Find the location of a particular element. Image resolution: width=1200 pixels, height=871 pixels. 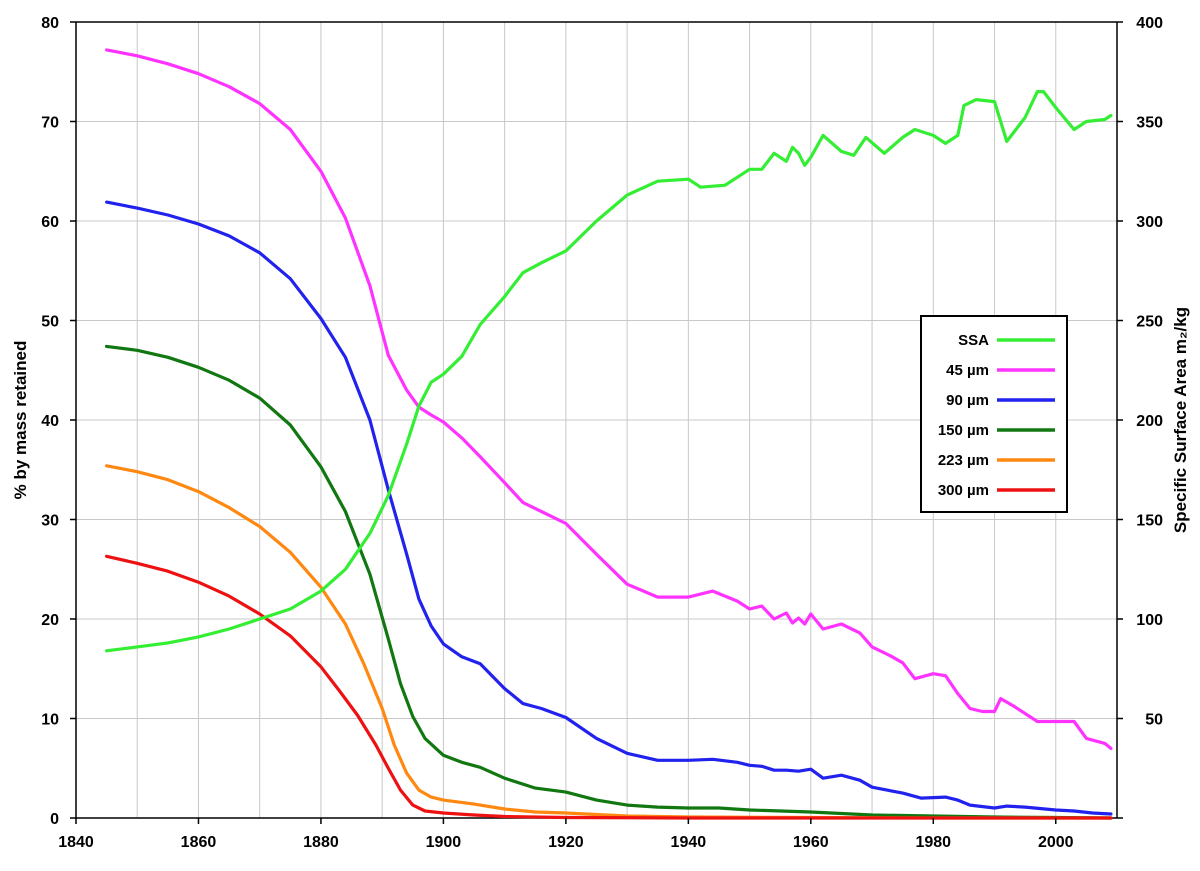

x-tick-label: 1860 is located at coordinates (199, 842).